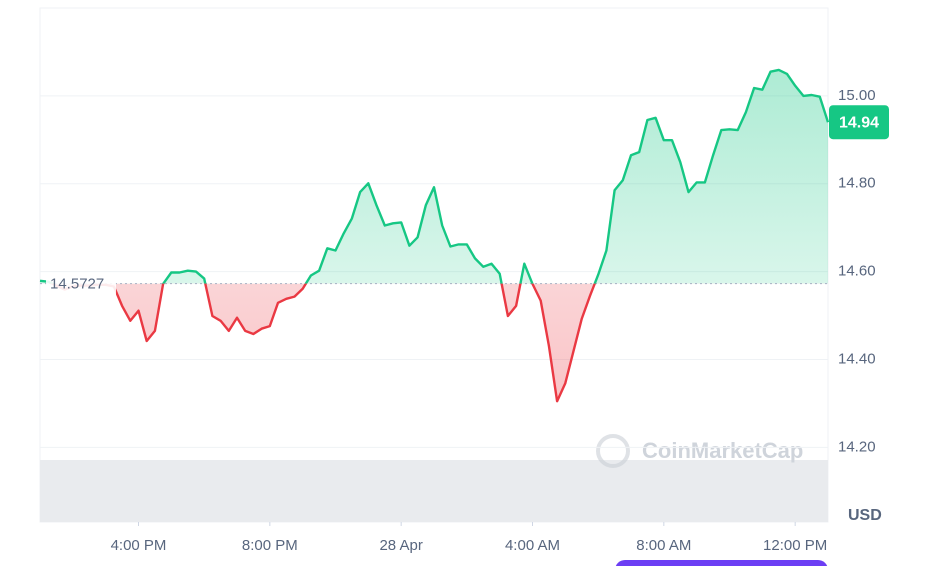 The width and height of the screenshot is (929, 571). I want to click on price-badge, so click(859, 122).